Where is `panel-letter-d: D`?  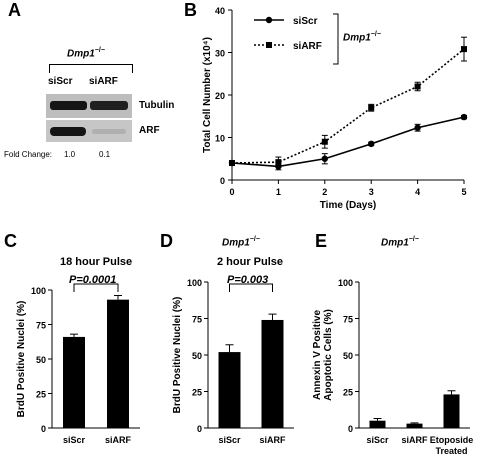 panel-letter-d: D is located at coordinates (166, 241).